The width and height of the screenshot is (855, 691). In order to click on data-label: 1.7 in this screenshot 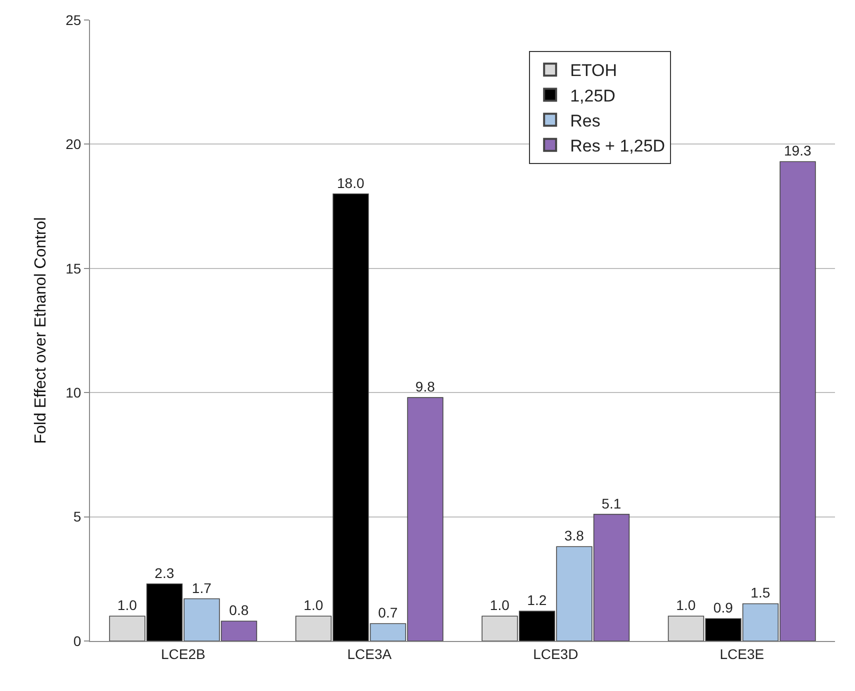, I will do `click(202, 588)`.